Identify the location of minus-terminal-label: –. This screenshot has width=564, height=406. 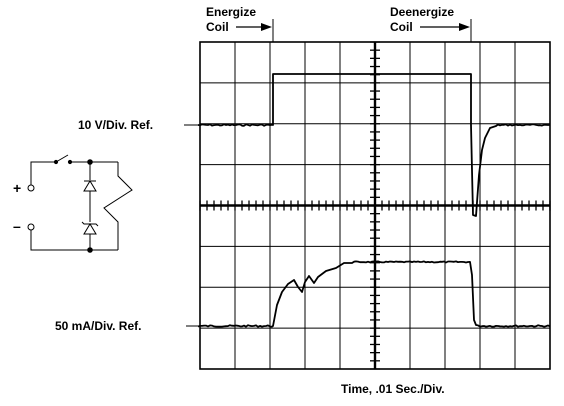
(17, 226).